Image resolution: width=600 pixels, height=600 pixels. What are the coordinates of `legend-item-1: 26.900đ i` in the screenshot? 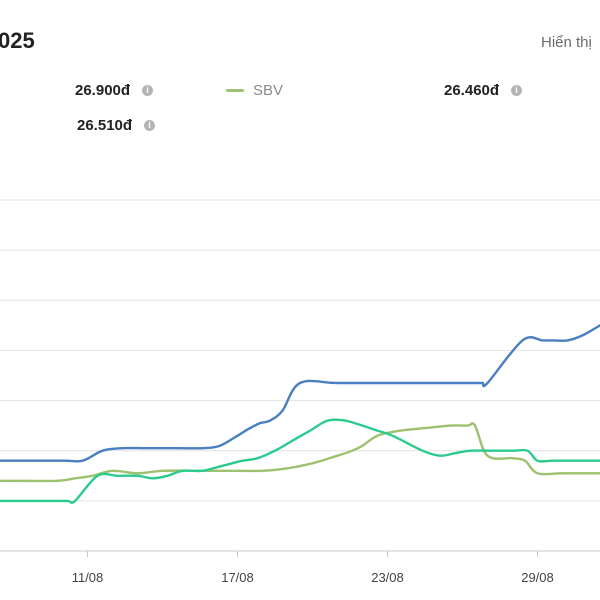 It's located at (114, 90).